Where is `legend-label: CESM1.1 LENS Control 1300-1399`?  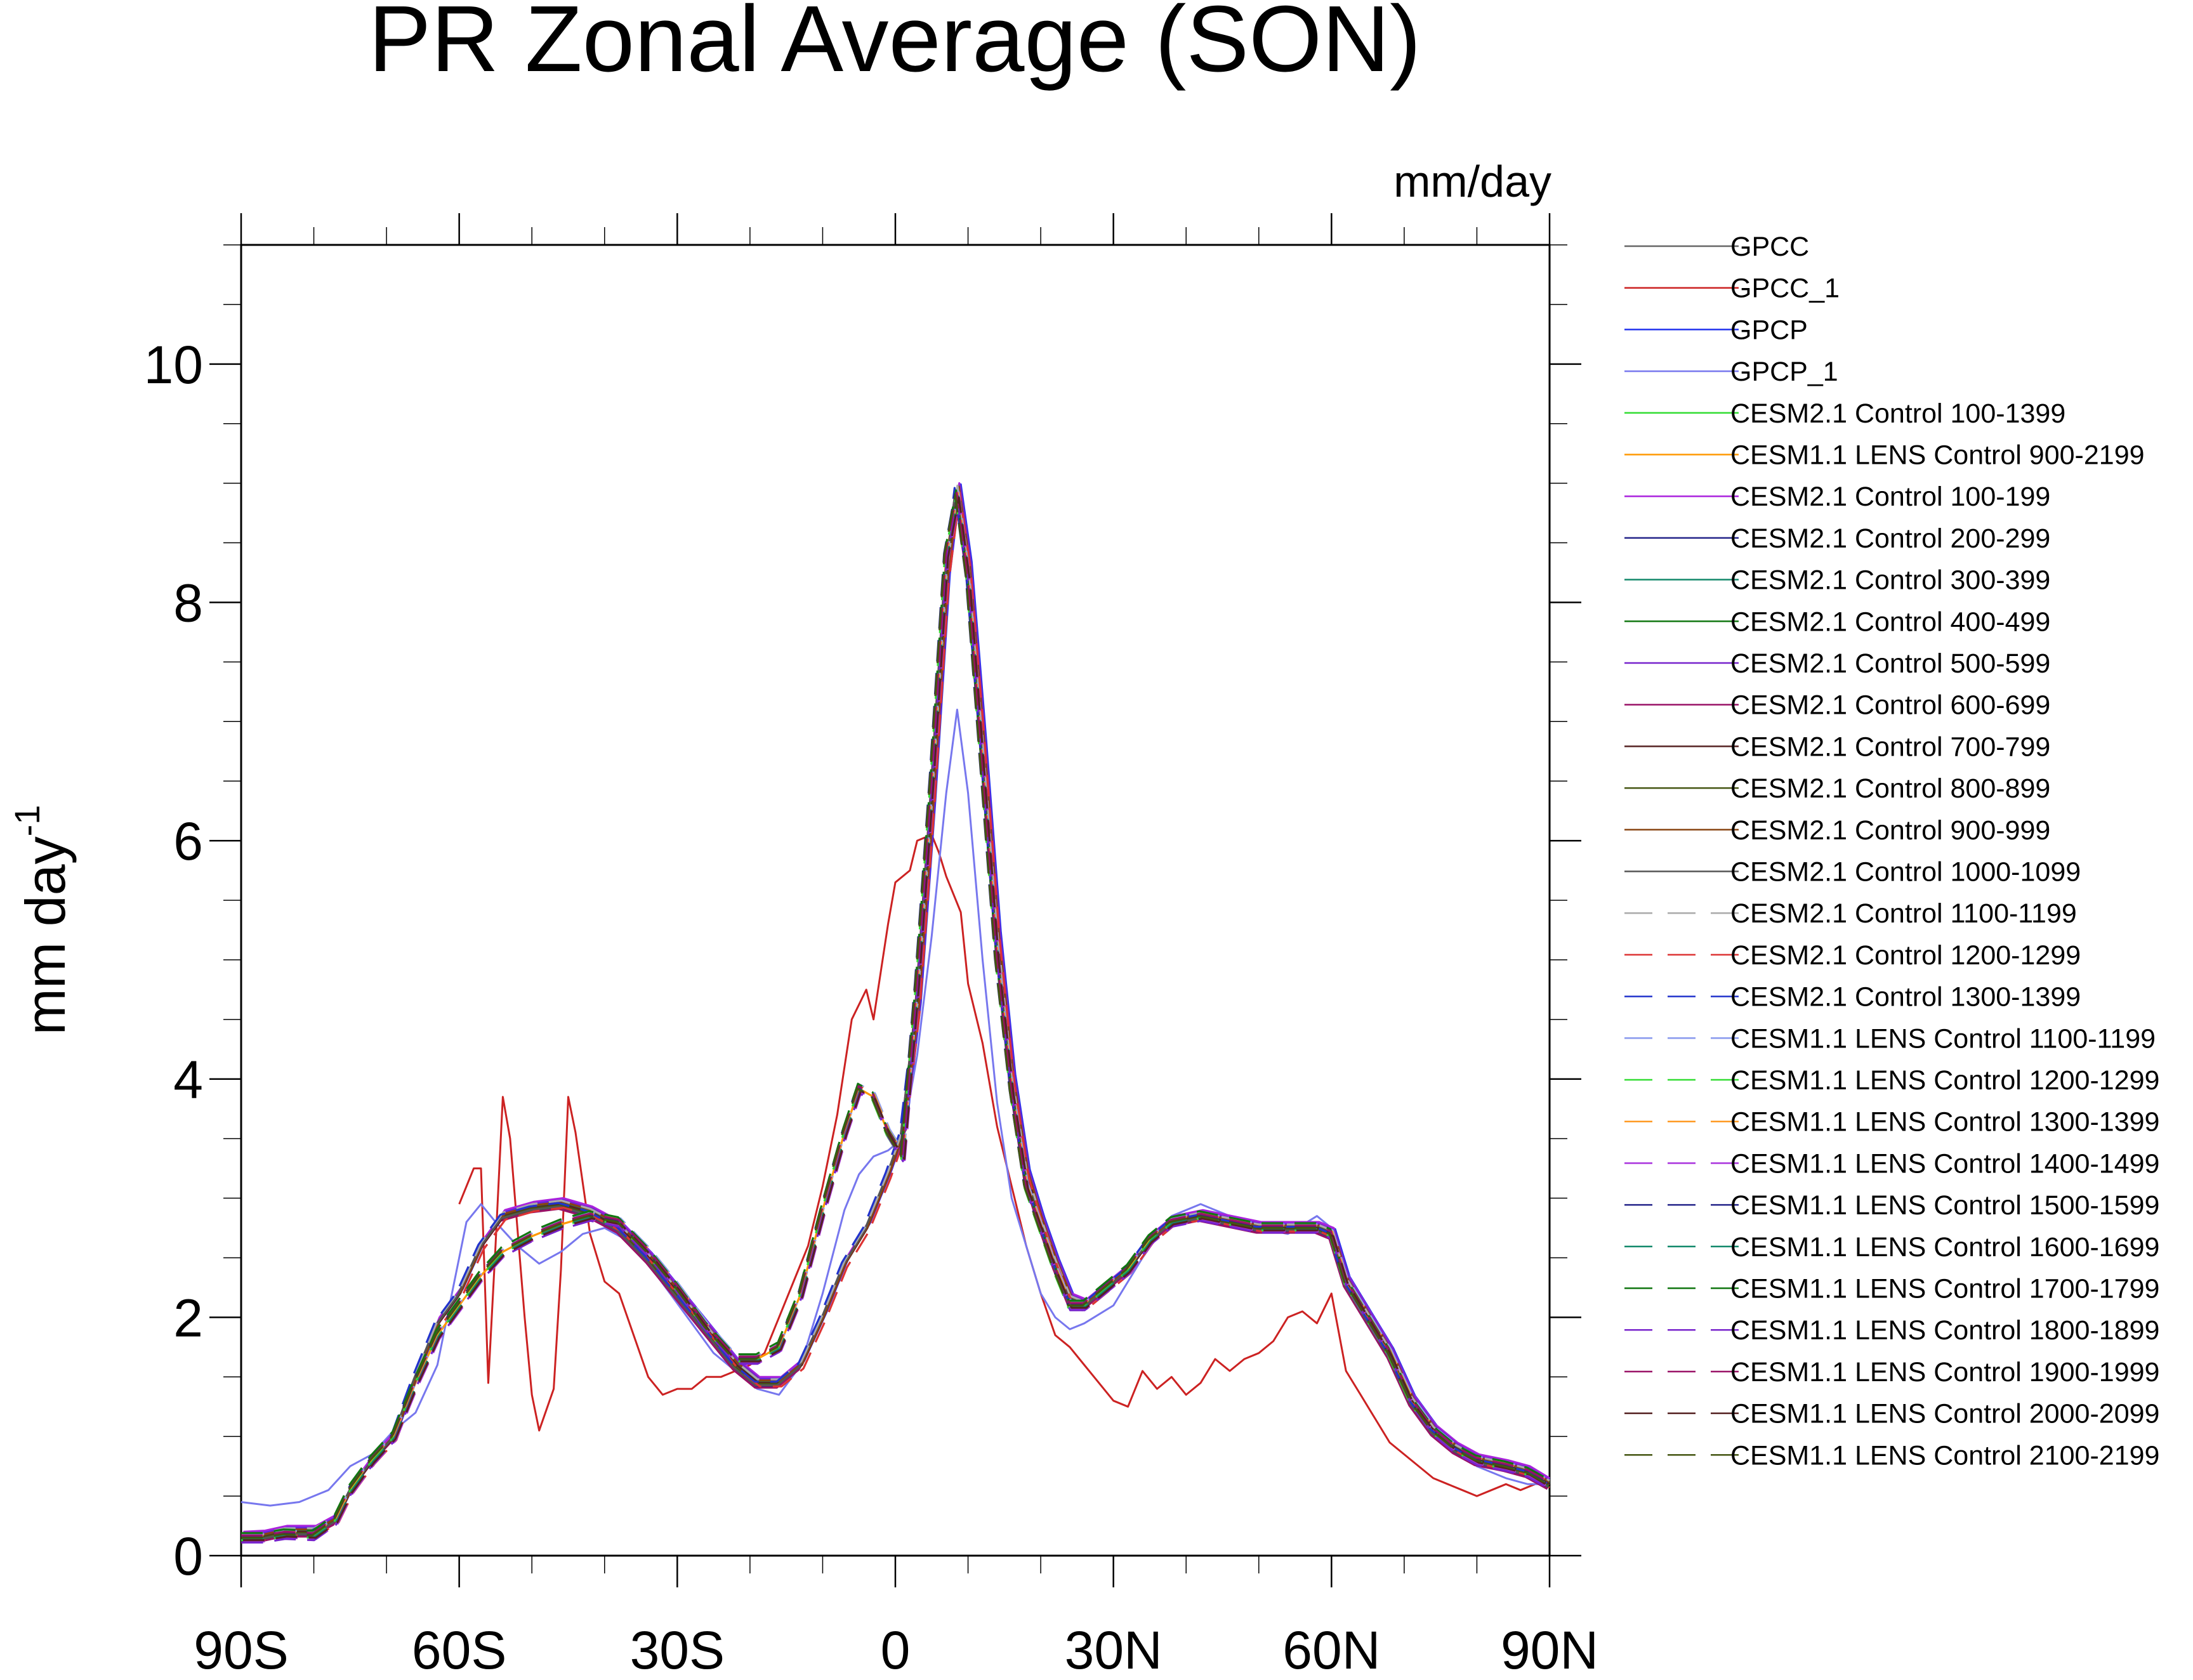 legend-label: CESM1.1 LENS Control 1300-1399 is located at coordinates (1945, 1122).